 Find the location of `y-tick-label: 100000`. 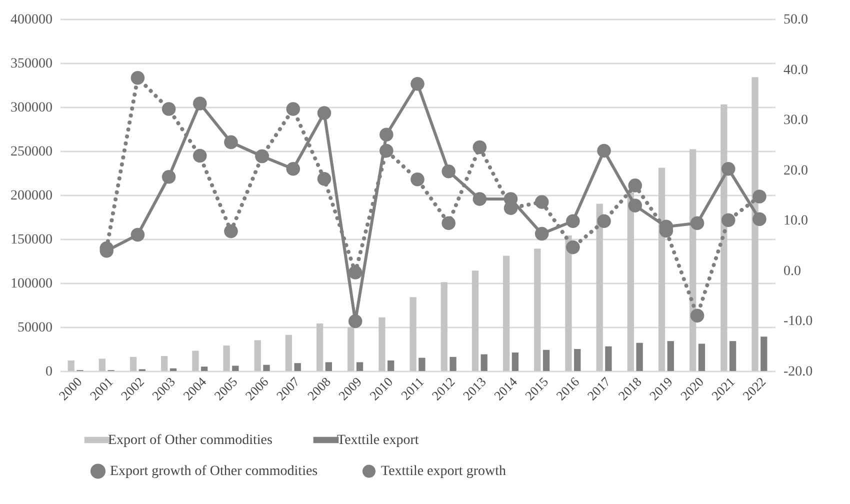

y-tick-label: 100000 is located at coordinates (31, 284).